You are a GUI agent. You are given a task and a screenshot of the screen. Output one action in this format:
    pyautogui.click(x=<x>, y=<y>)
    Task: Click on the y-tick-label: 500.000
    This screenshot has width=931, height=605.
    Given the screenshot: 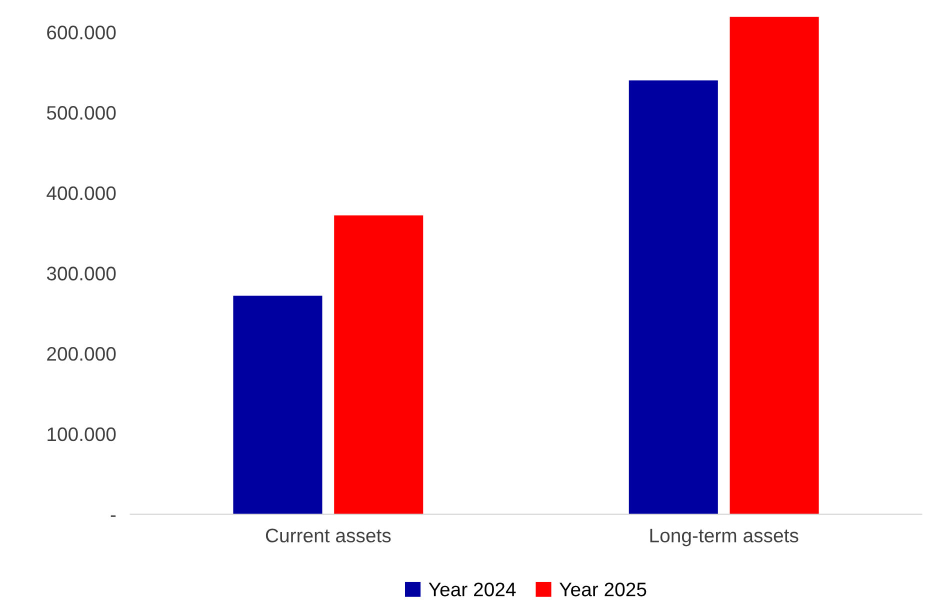 What is the action you would take?
    pyautogui.click(x=81, y=113)
    